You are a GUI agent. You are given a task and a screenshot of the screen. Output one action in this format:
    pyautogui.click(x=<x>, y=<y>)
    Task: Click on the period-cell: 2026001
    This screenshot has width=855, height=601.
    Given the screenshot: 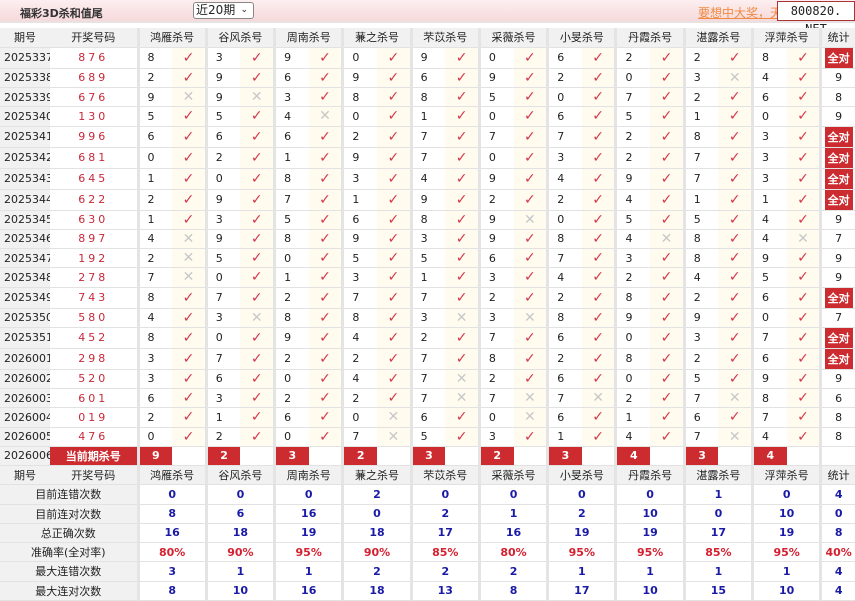 What is the action you would take?
    pyautogui.click(x=25, y=359)
    